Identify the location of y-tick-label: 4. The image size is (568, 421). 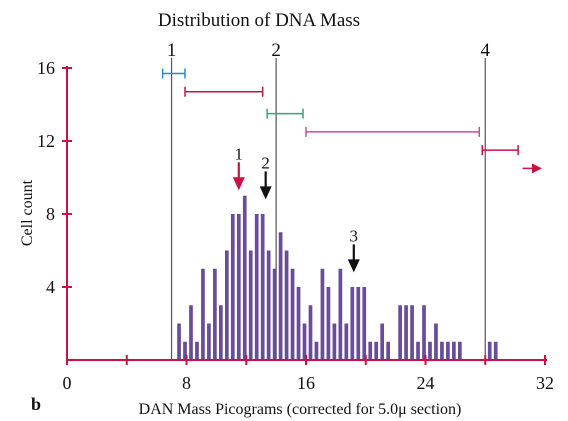
(50, 287).